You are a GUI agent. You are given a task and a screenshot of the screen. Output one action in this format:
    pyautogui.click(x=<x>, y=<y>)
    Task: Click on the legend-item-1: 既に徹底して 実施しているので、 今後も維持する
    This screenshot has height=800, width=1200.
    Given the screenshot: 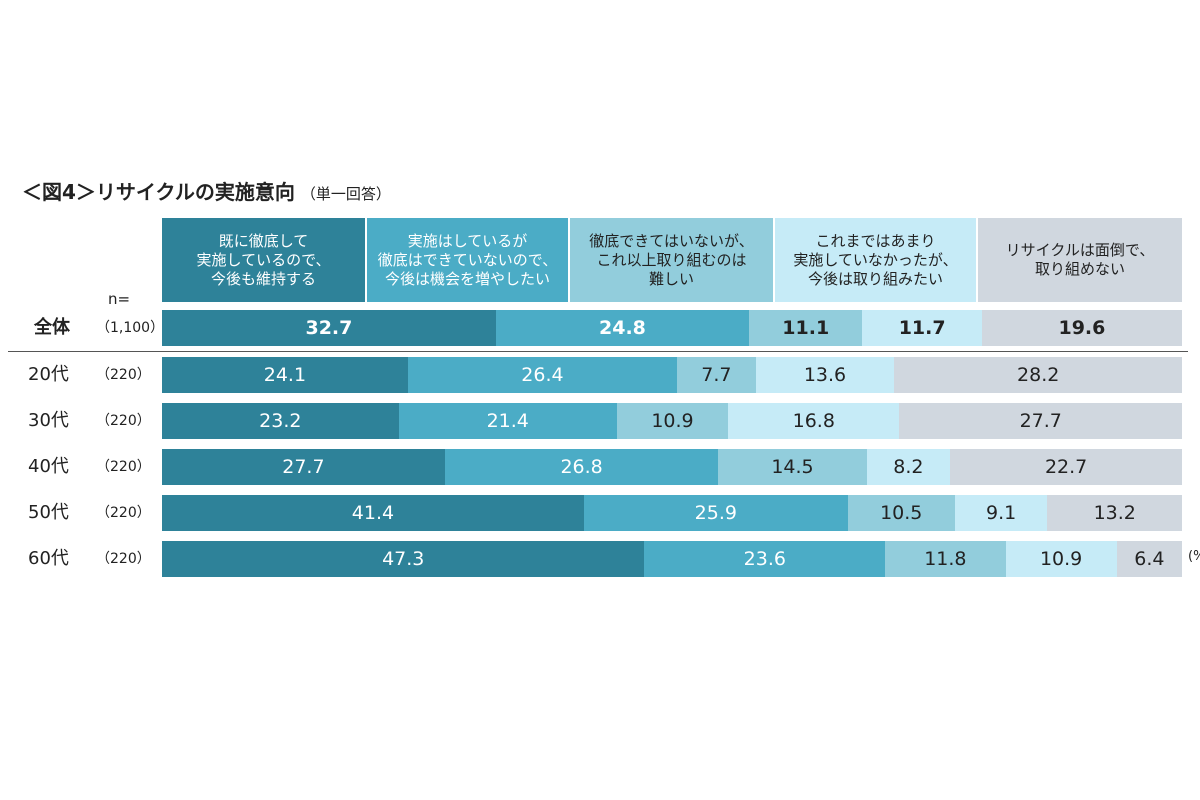 What is the action you would take?
    pyautogui.click(x=263, y=260)
    